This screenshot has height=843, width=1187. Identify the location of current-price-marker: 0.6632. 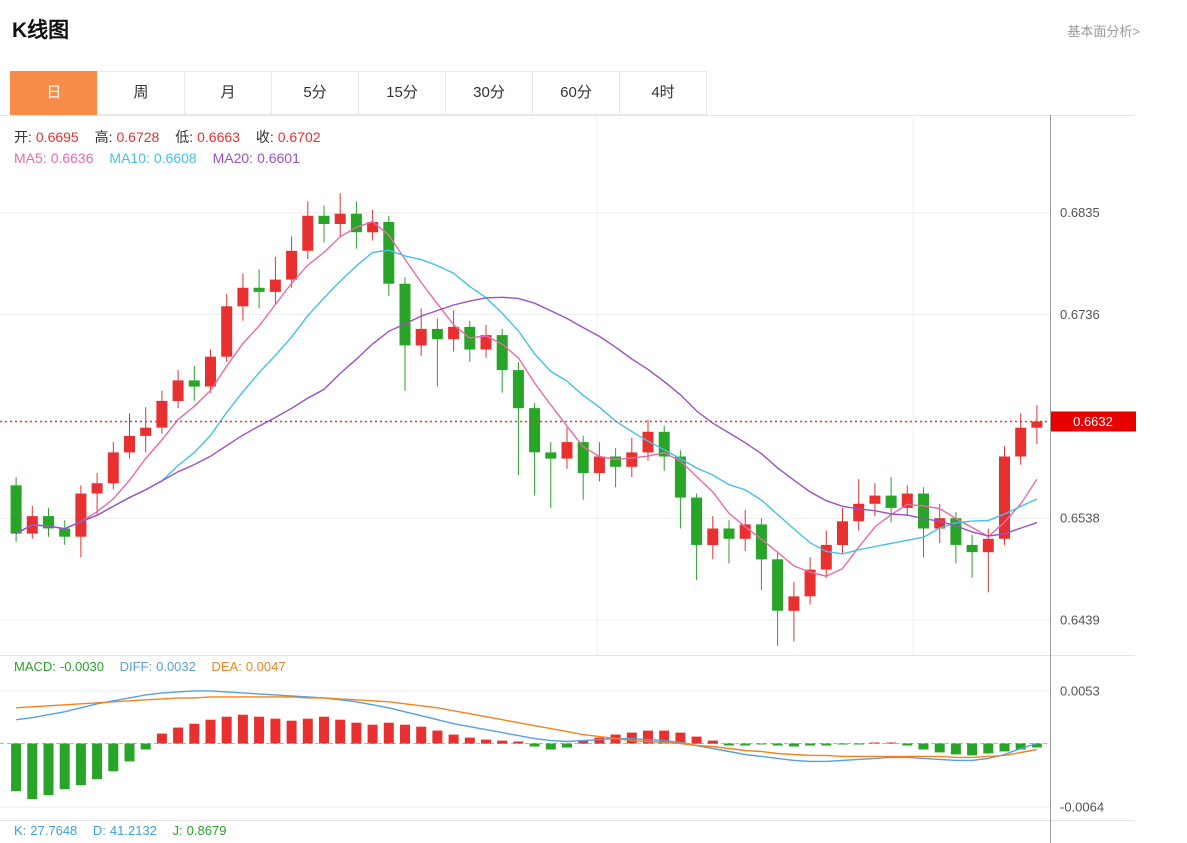
(568, 421).